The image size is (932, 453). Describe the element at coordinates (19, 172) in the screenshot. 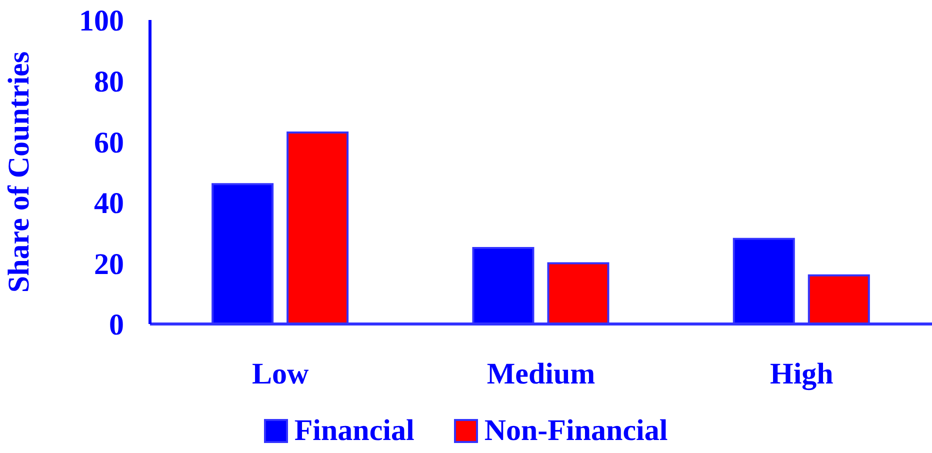

I see `y-axis-title: Share of Countries` at that location.